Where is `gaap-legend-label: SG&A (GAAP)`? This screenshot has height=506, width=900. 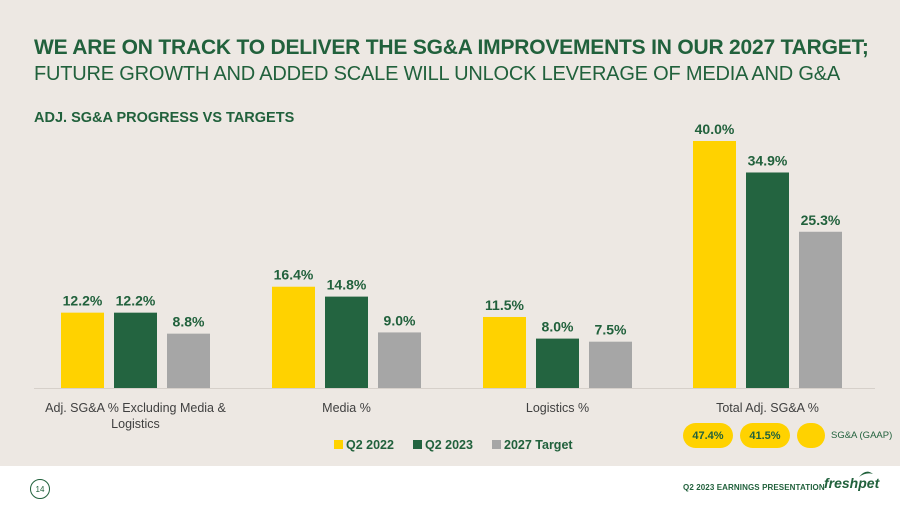
gaap-legend-label: SG&A (GAAP) is located at coordinates (862, 435).